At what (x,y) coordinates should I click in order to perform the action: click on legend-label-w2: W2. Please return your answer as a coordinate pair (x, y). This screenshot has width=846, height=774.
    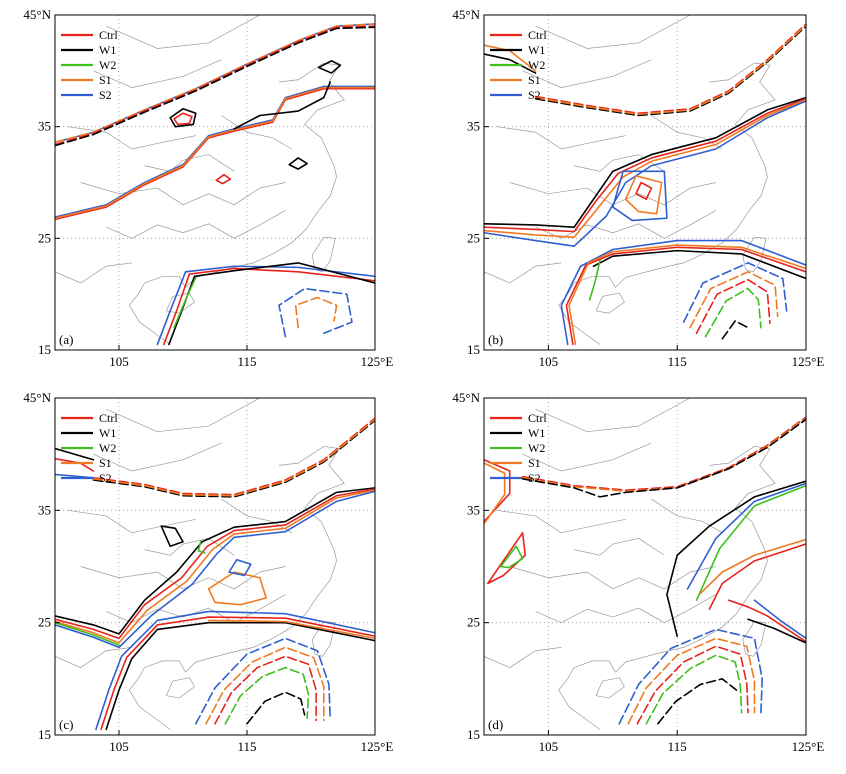
    Looking at the image, I should click on (107, 448).